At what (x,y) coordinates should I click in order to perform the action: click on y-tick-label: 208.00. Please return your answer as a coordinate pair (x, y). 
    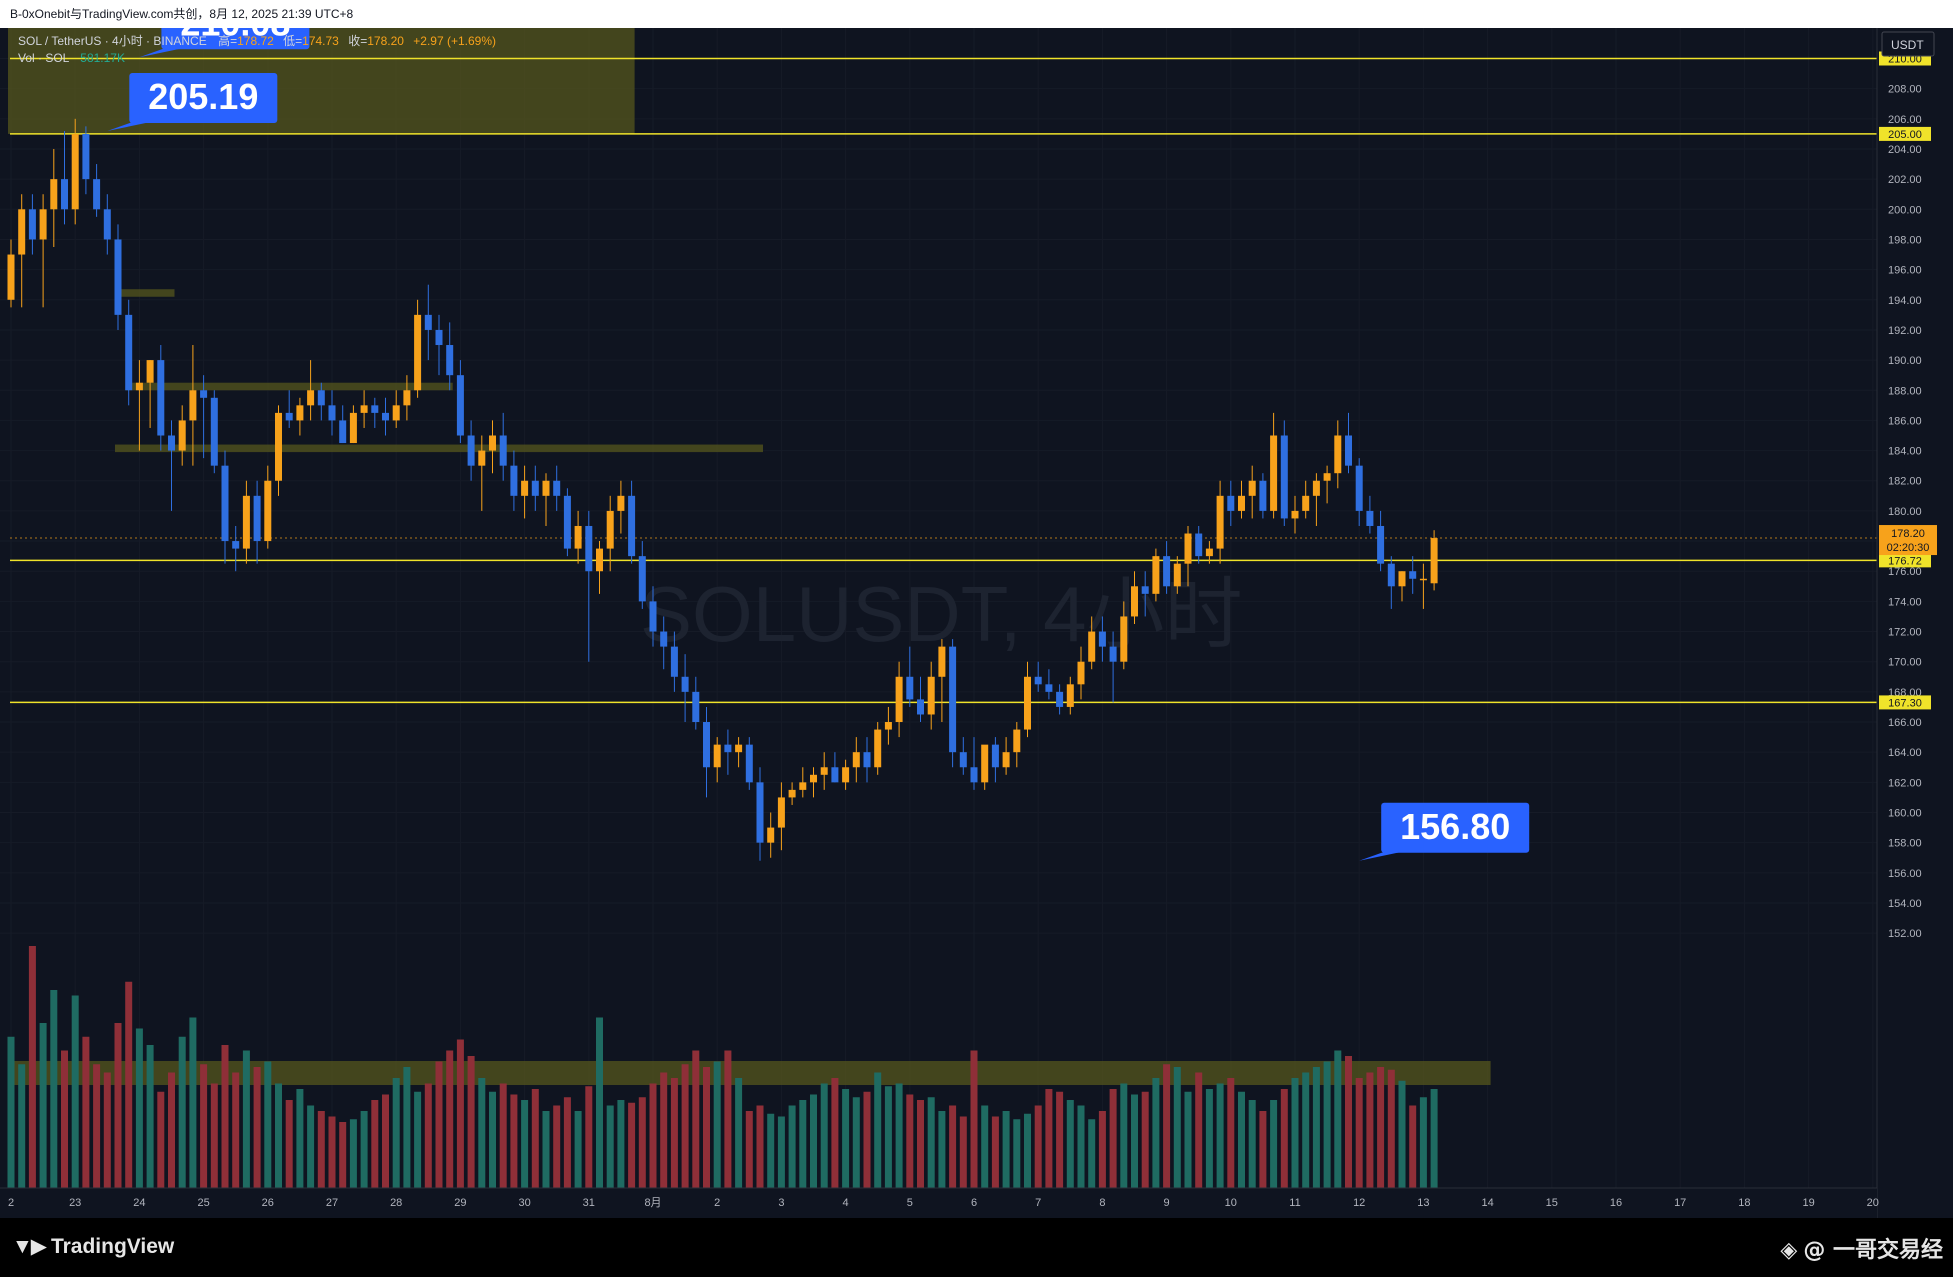
    Looking at the image, I should click on (1905, 90).